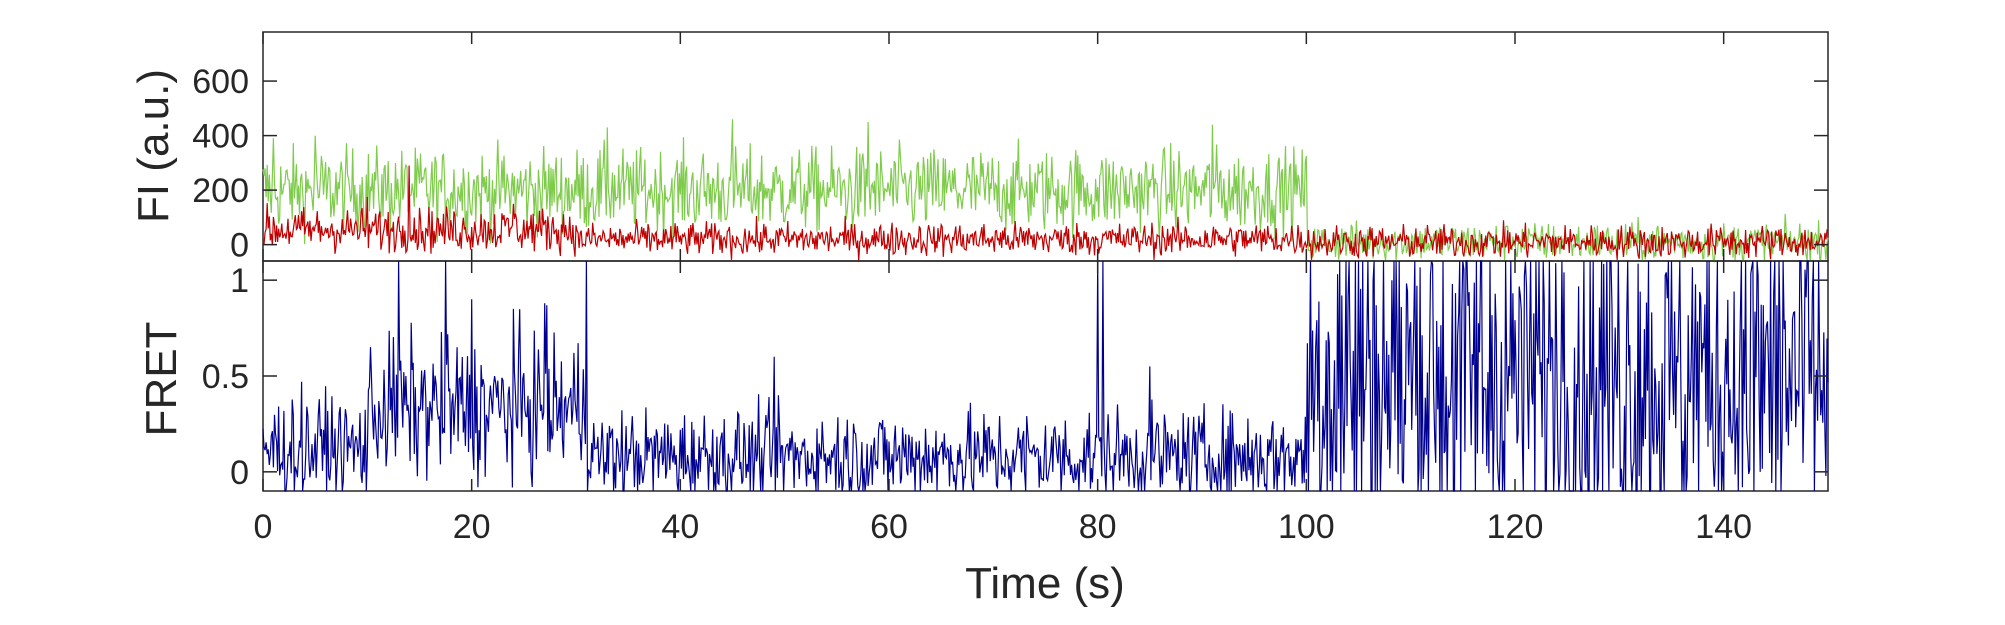 The height and width of the screenshot is (625, 2005). What do you see at coordinates (1723, 527) in the screenshot?
I see `time-x-tick-label: 140` at bounding box center [1723, 527].